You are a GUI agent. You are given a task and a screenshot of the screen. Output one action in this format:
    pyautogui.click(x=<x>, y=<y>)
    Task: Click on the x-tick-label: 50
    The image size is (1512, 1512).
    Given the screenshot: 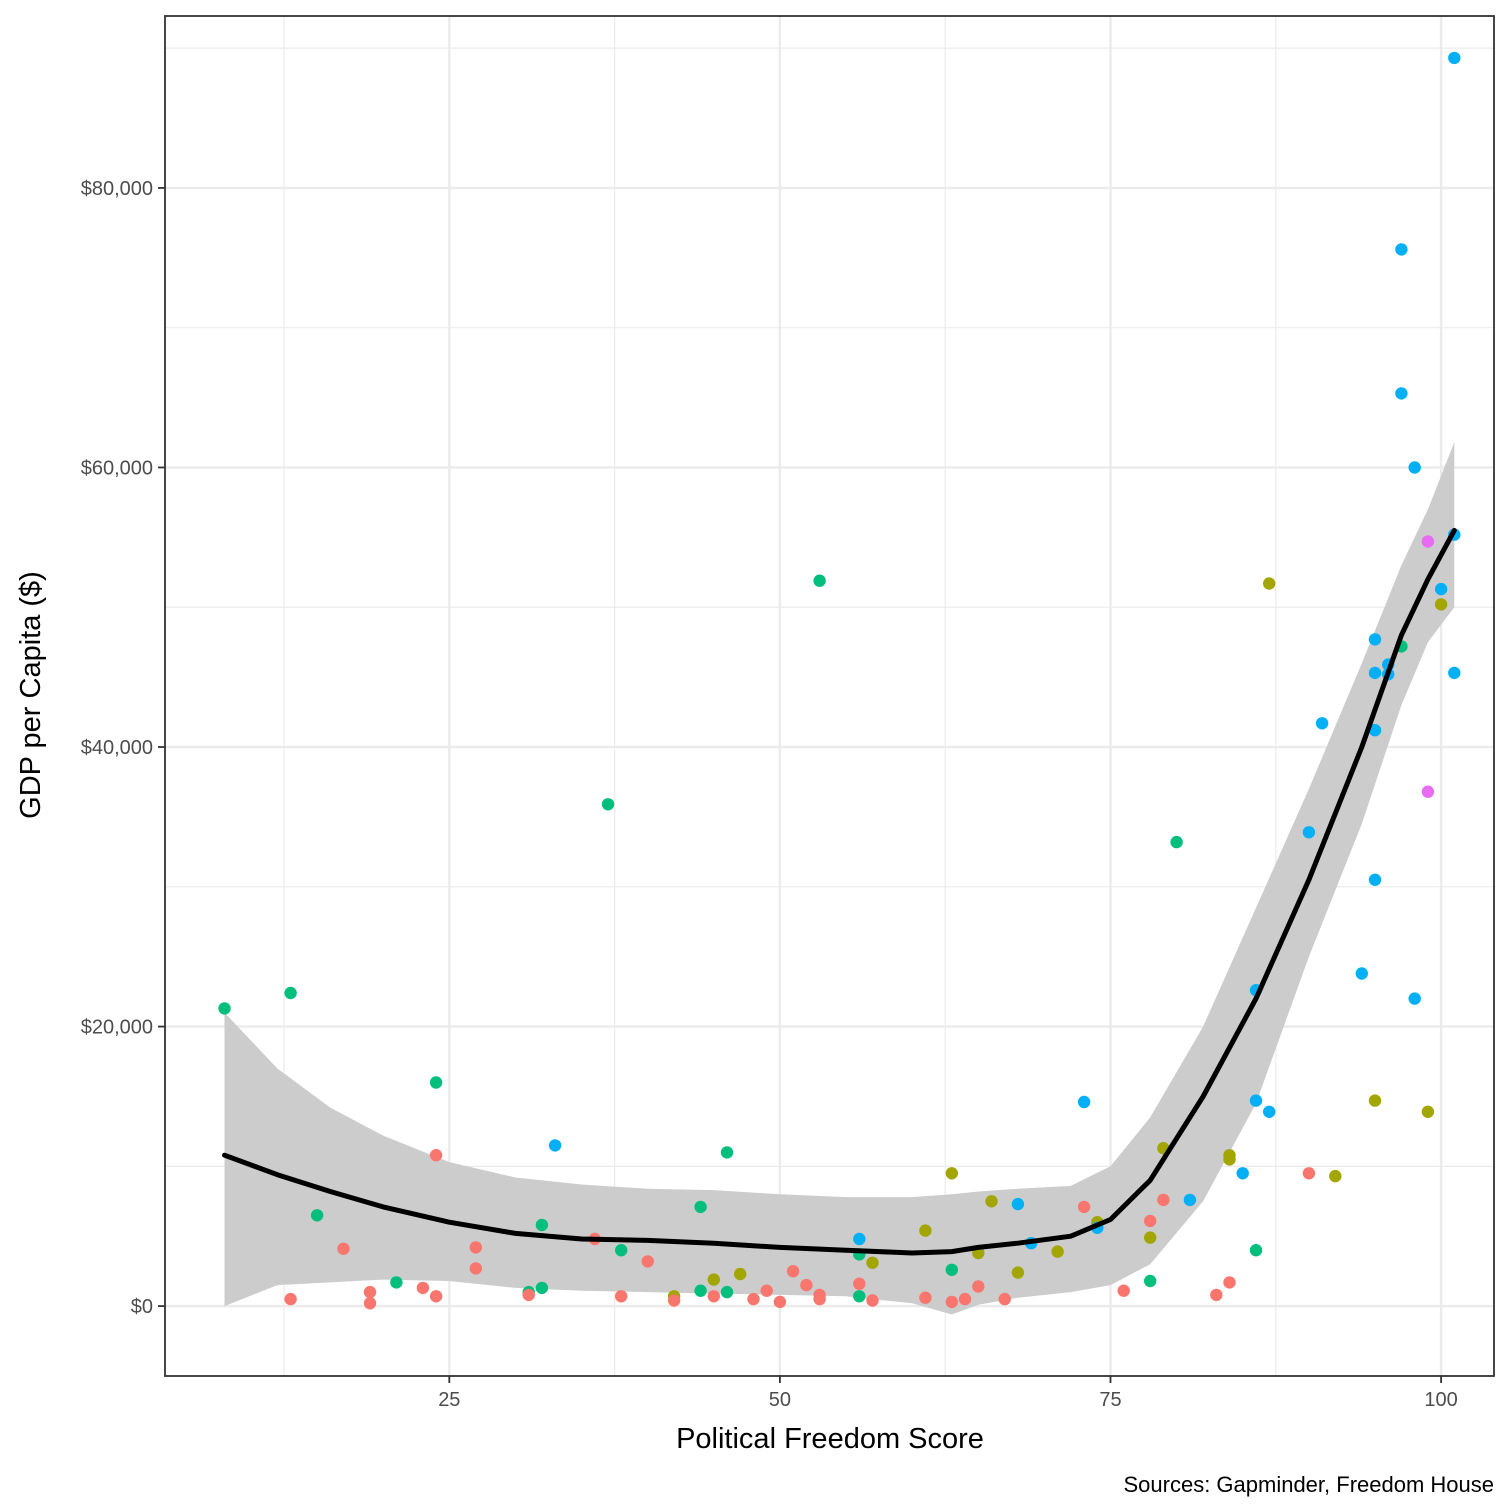 What is the action you would take?
    pyautogui.click(x=780, y=1400)
    